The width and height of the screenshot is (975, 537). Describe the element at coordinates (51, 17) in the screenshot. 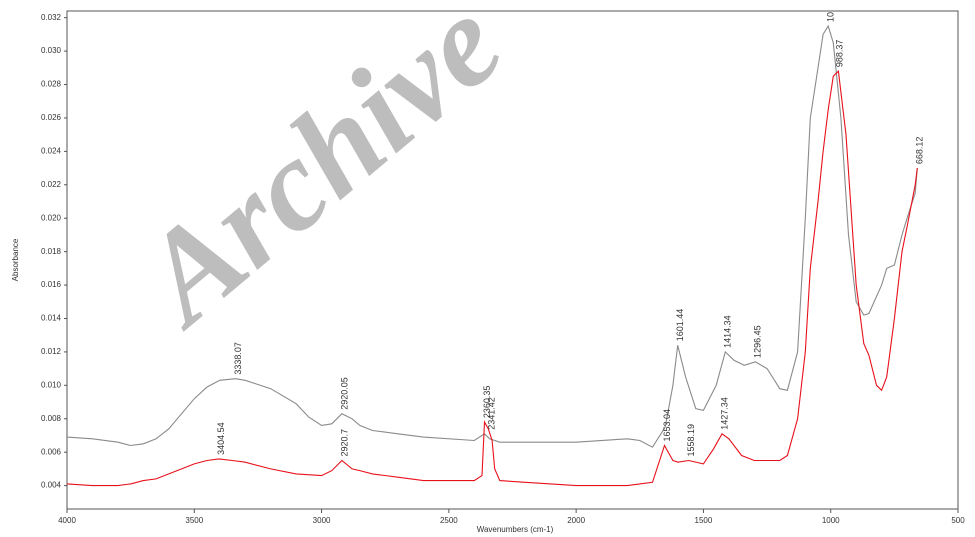

I see `y-tick-label: 0.032` at that location.